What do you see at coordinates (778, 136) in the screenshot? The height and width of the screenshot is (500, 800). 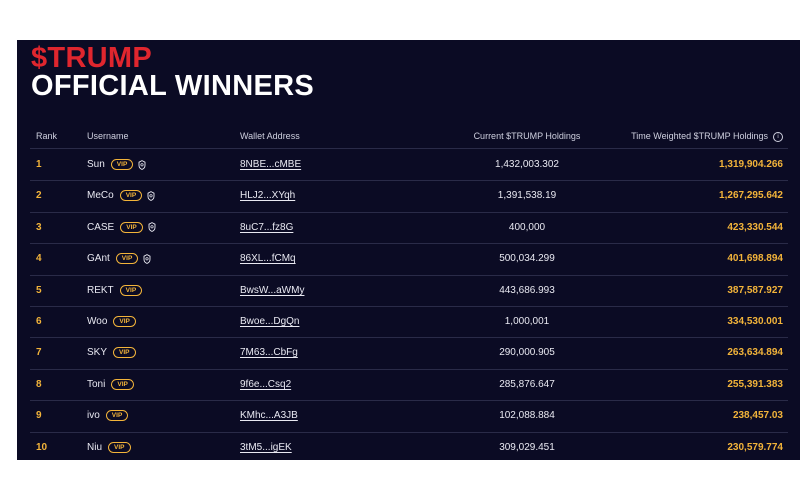 I see `info-icon: i` at bounding box center [778, 136].